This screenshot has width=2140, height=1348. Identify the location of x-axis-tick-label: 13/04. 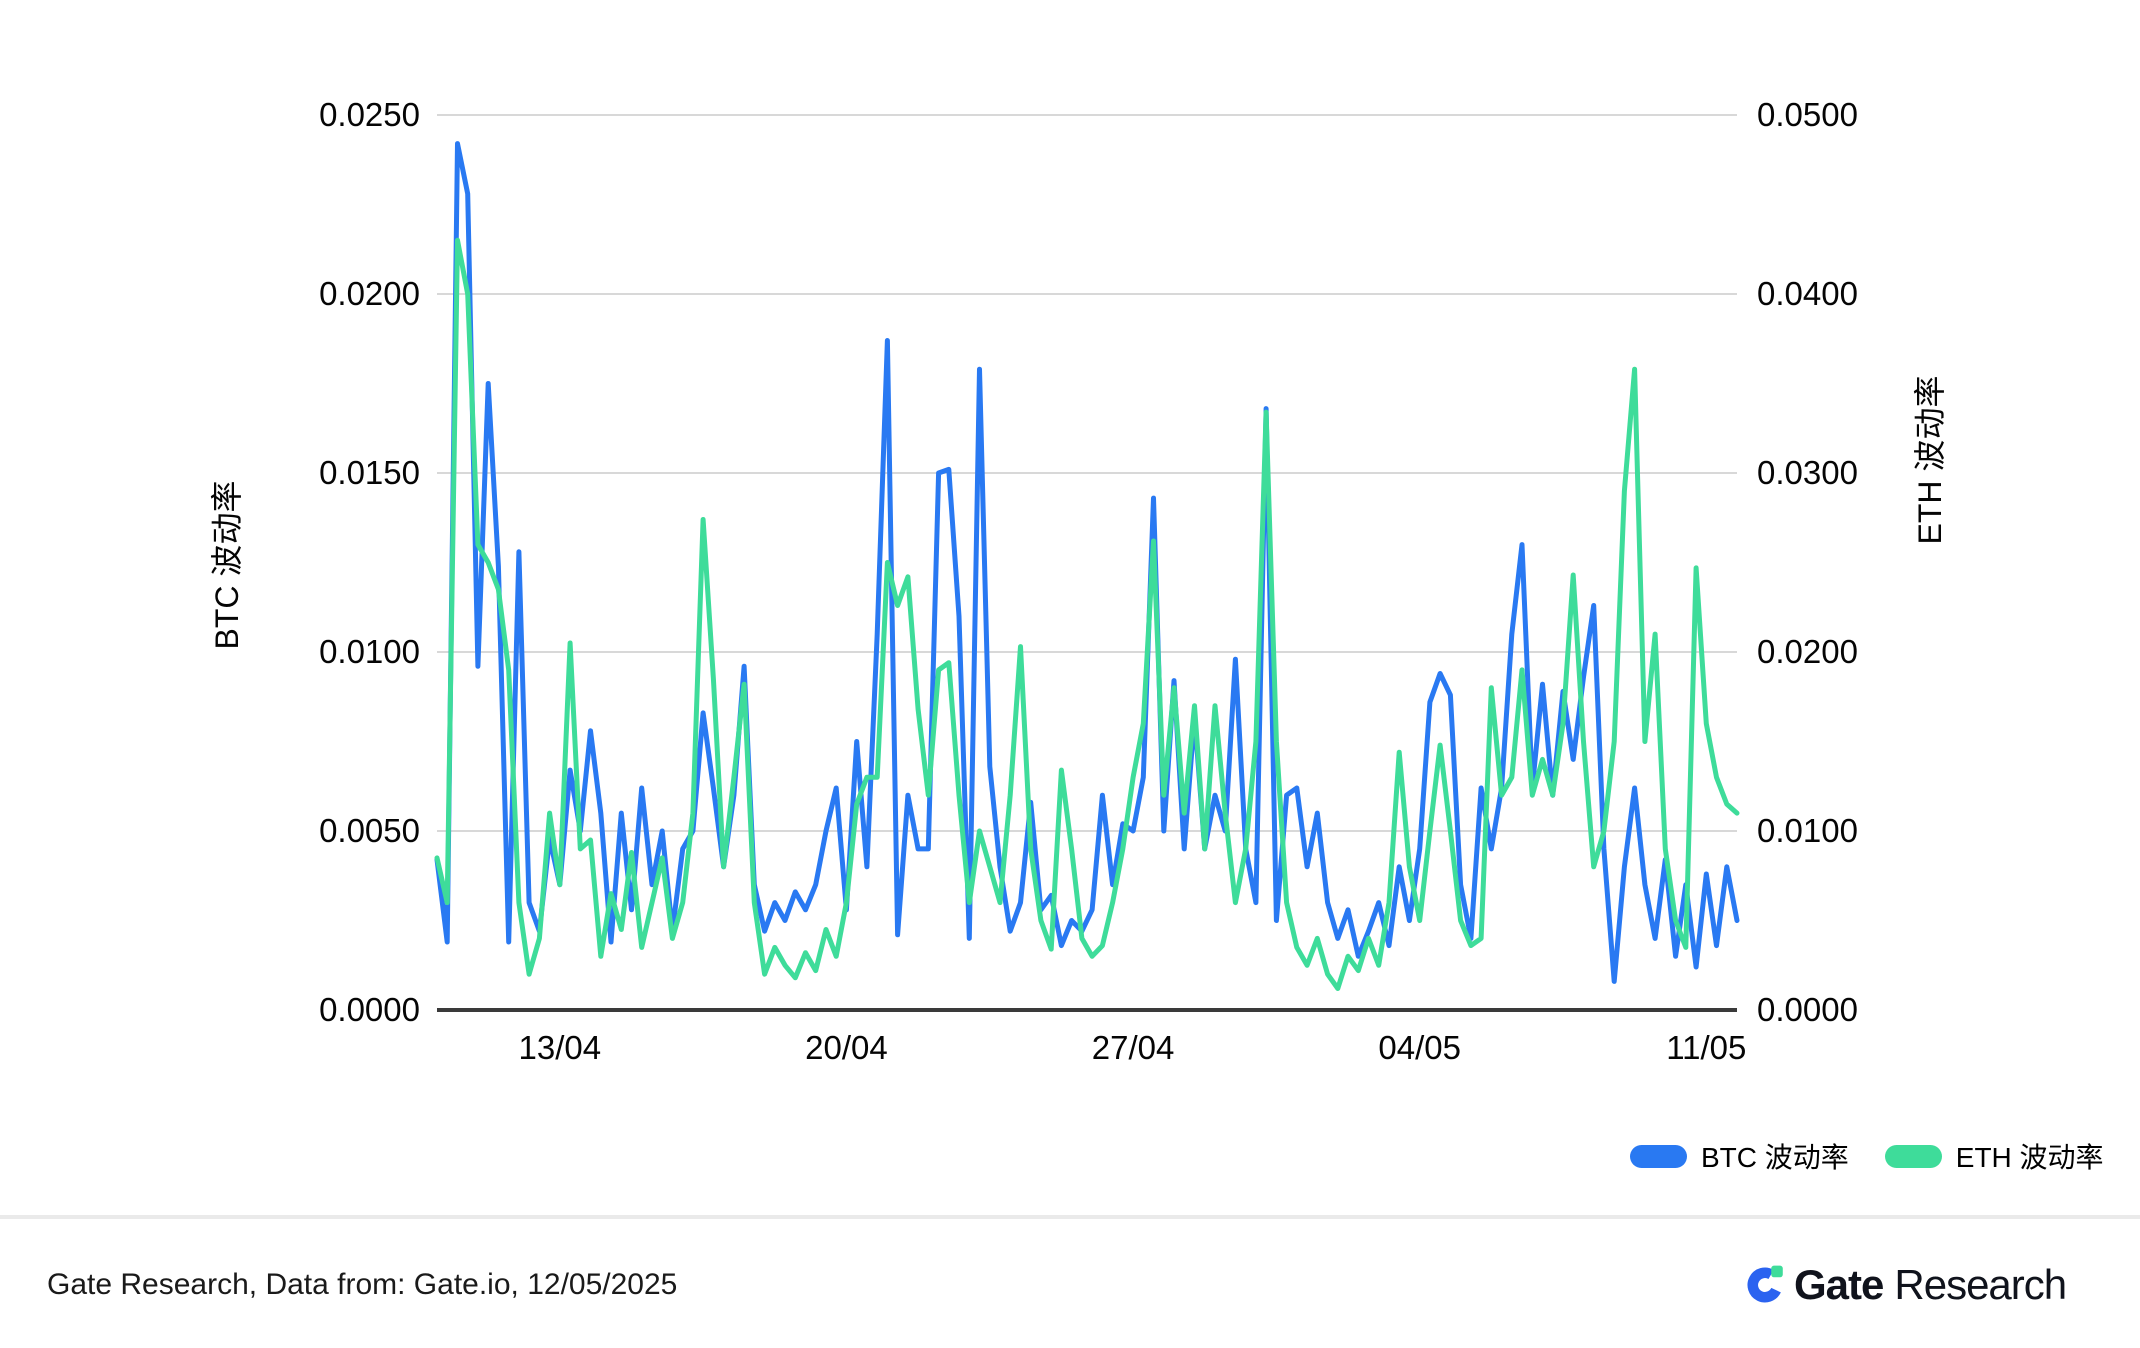
(560, 1047).